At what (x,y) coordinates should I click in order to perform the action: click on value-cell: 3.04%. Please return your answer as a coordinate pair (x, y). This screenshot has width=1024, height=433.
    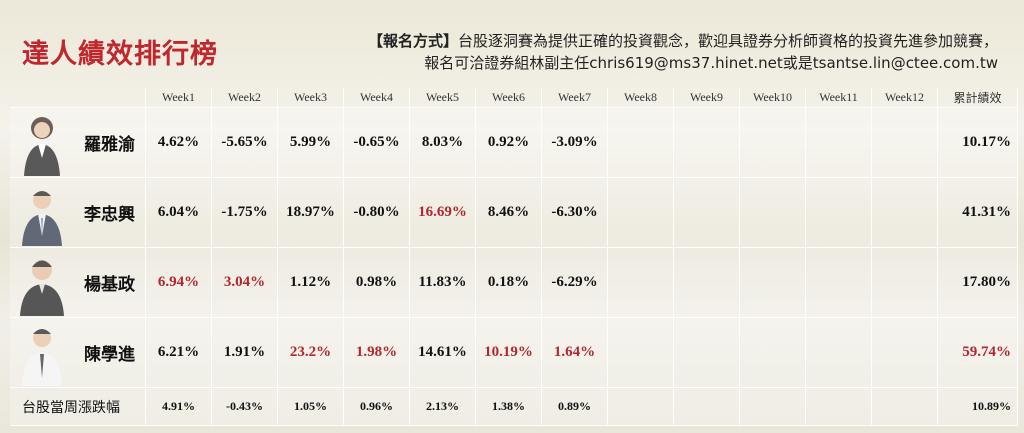
    Looking at the image, I should click on (245, 283).